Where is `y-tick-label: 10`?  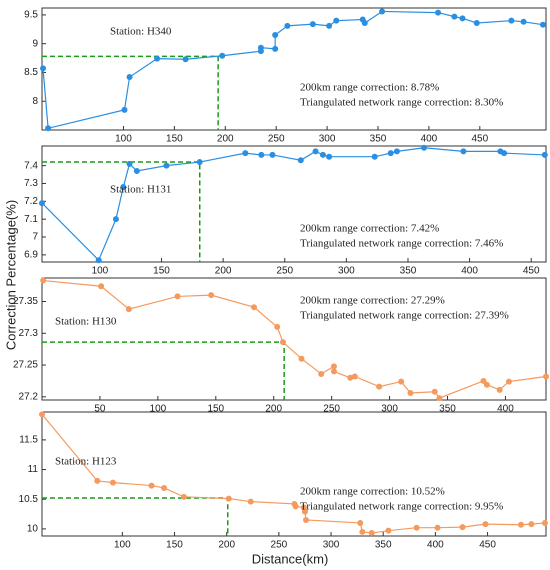 y-tick-label: 10 is located at coordinates (33, 529).